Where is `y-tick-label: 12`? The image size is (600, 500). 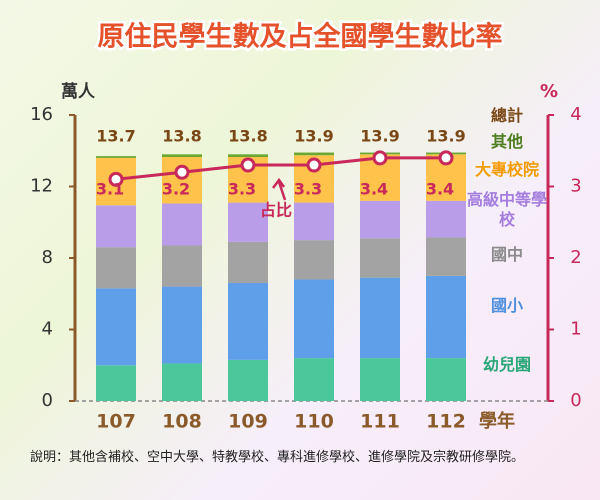 y-tick-label: 12 is located at coordinates (41, 186).